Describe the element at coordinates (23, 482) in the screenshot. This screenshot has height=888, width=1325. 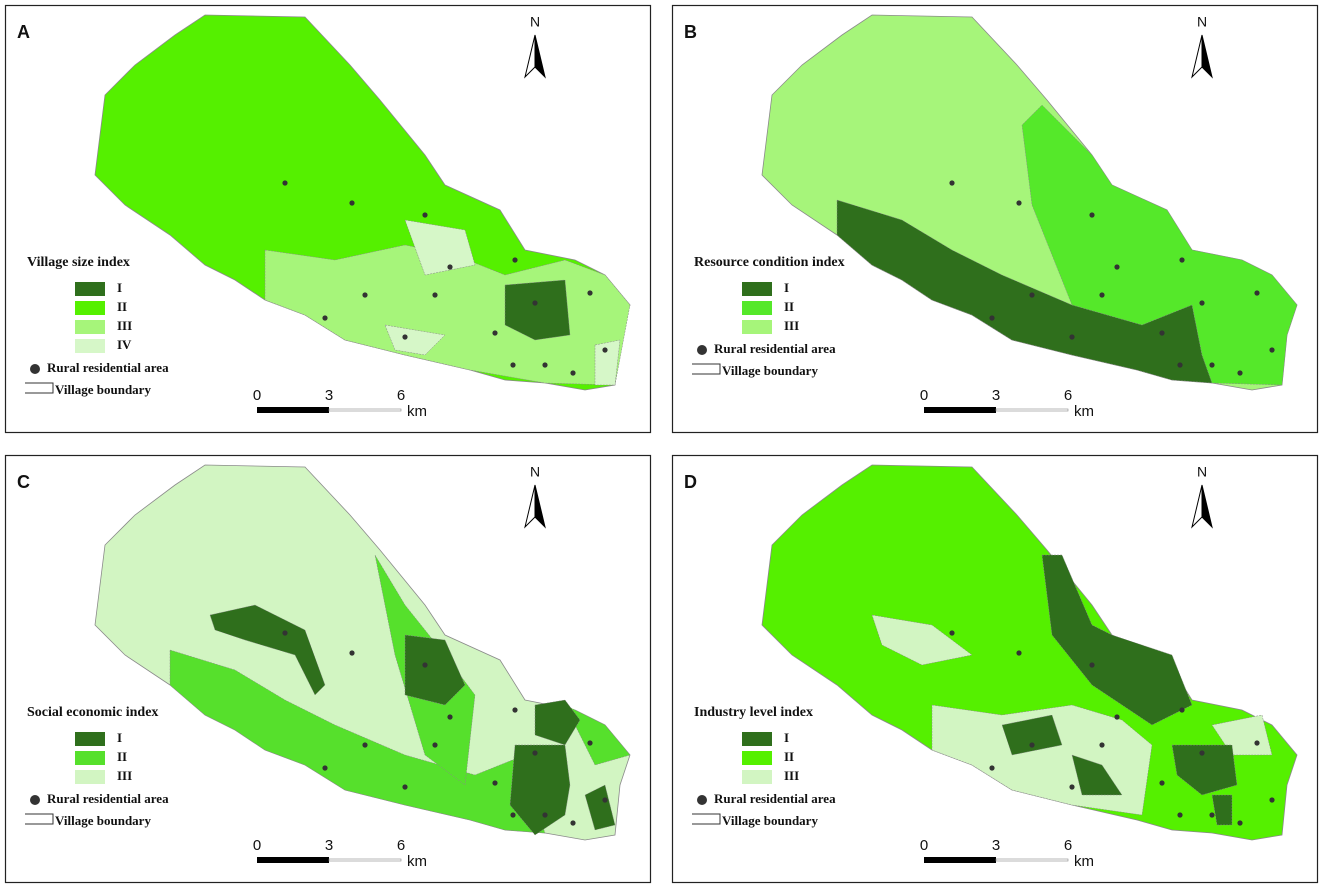
I see `panel-letter: C` at that location.